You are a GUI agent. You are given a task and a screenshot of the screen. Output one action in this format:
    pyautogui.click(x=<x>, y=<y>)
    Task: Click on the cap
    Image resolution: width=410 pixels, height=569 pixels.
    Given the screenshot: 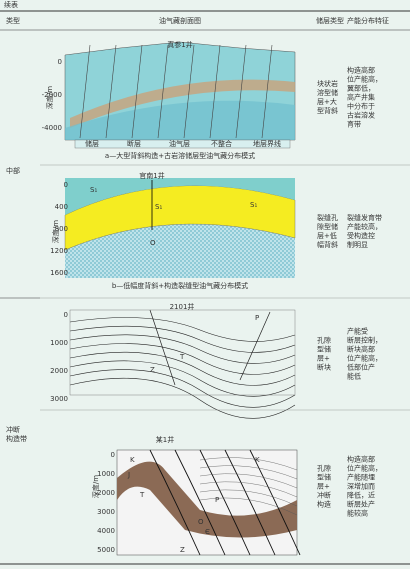 What is the action you would take?
    pyautogui.click(x=180, y=196)
    